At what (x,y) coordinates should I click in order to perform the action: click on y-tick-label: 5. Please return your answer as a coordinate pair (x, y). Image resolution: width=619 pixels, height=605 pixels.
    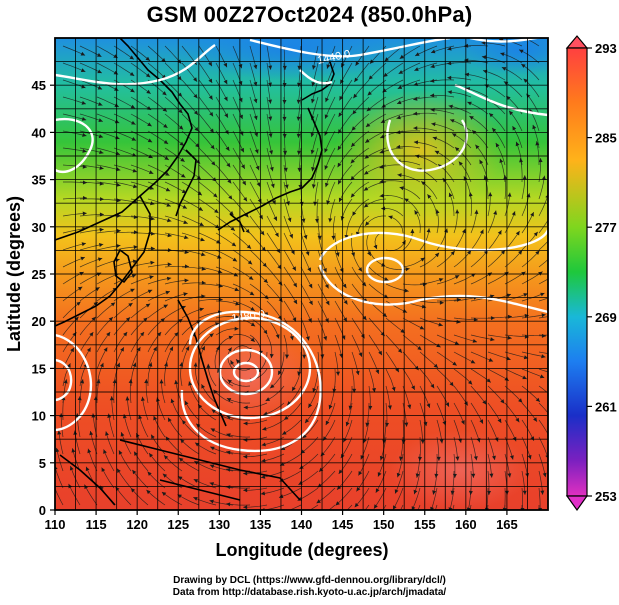
    Looking at the image, I should click on (42, 463).